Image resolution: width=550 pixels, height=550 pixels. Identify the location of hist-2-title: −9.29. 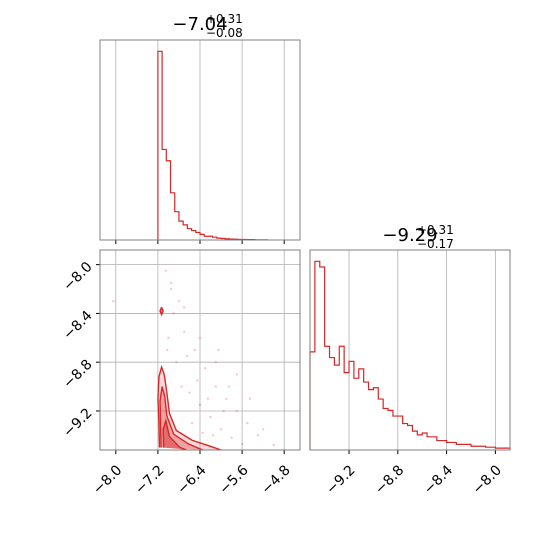
(409, 235).